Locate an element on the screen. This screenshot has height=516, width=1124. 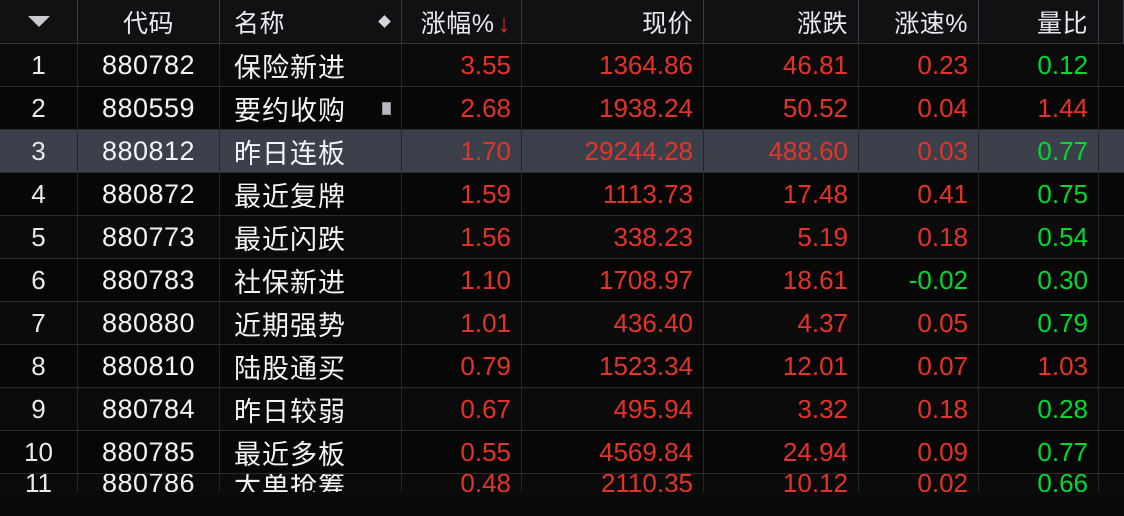
cell-volume-ratio: 0.30 is located at coordinates (1039, 280).